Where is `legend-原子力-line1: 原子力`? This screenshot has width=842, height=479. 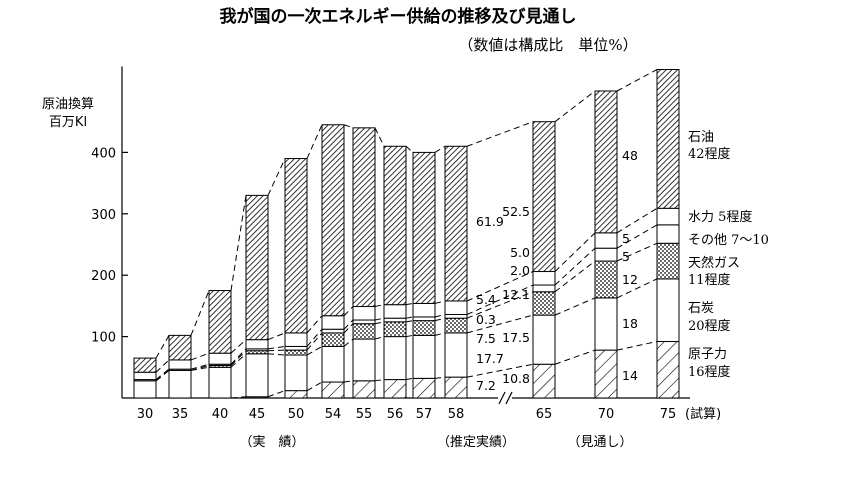
legend-原子力-line1: 原子力 is located at coordinates (707, 354).